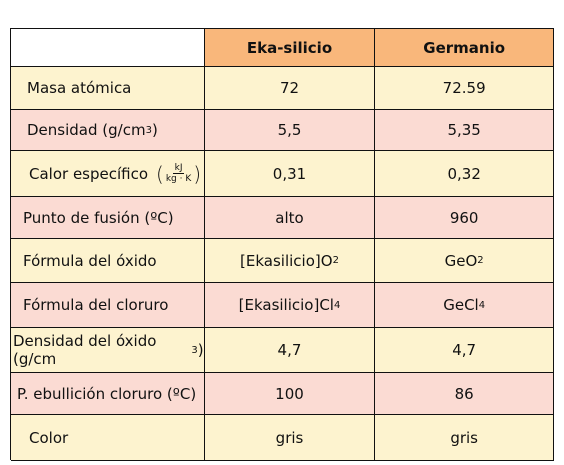 The height and width of the screenshot is (465, 564). I want to click on unit-fraction: (kJ kg · K), so click(179, 173).